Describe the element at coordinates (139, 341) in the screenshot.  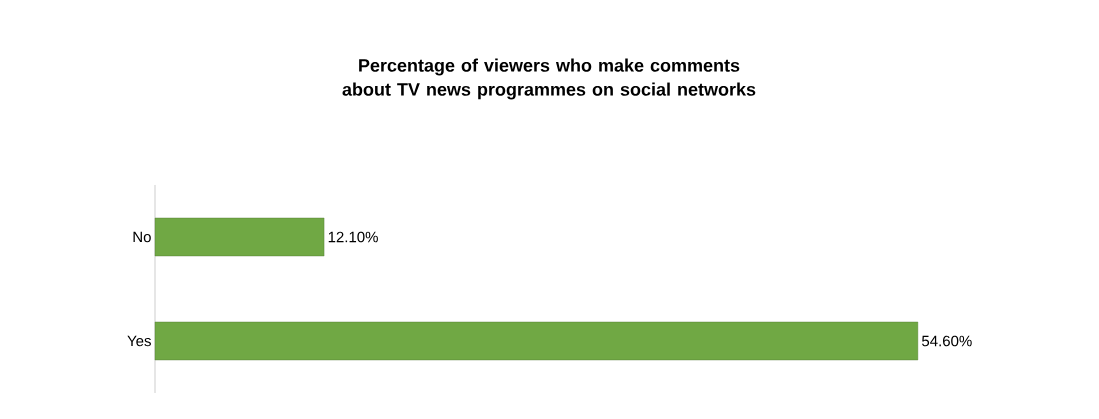
I see `y-tick-label: Yes` at that location.